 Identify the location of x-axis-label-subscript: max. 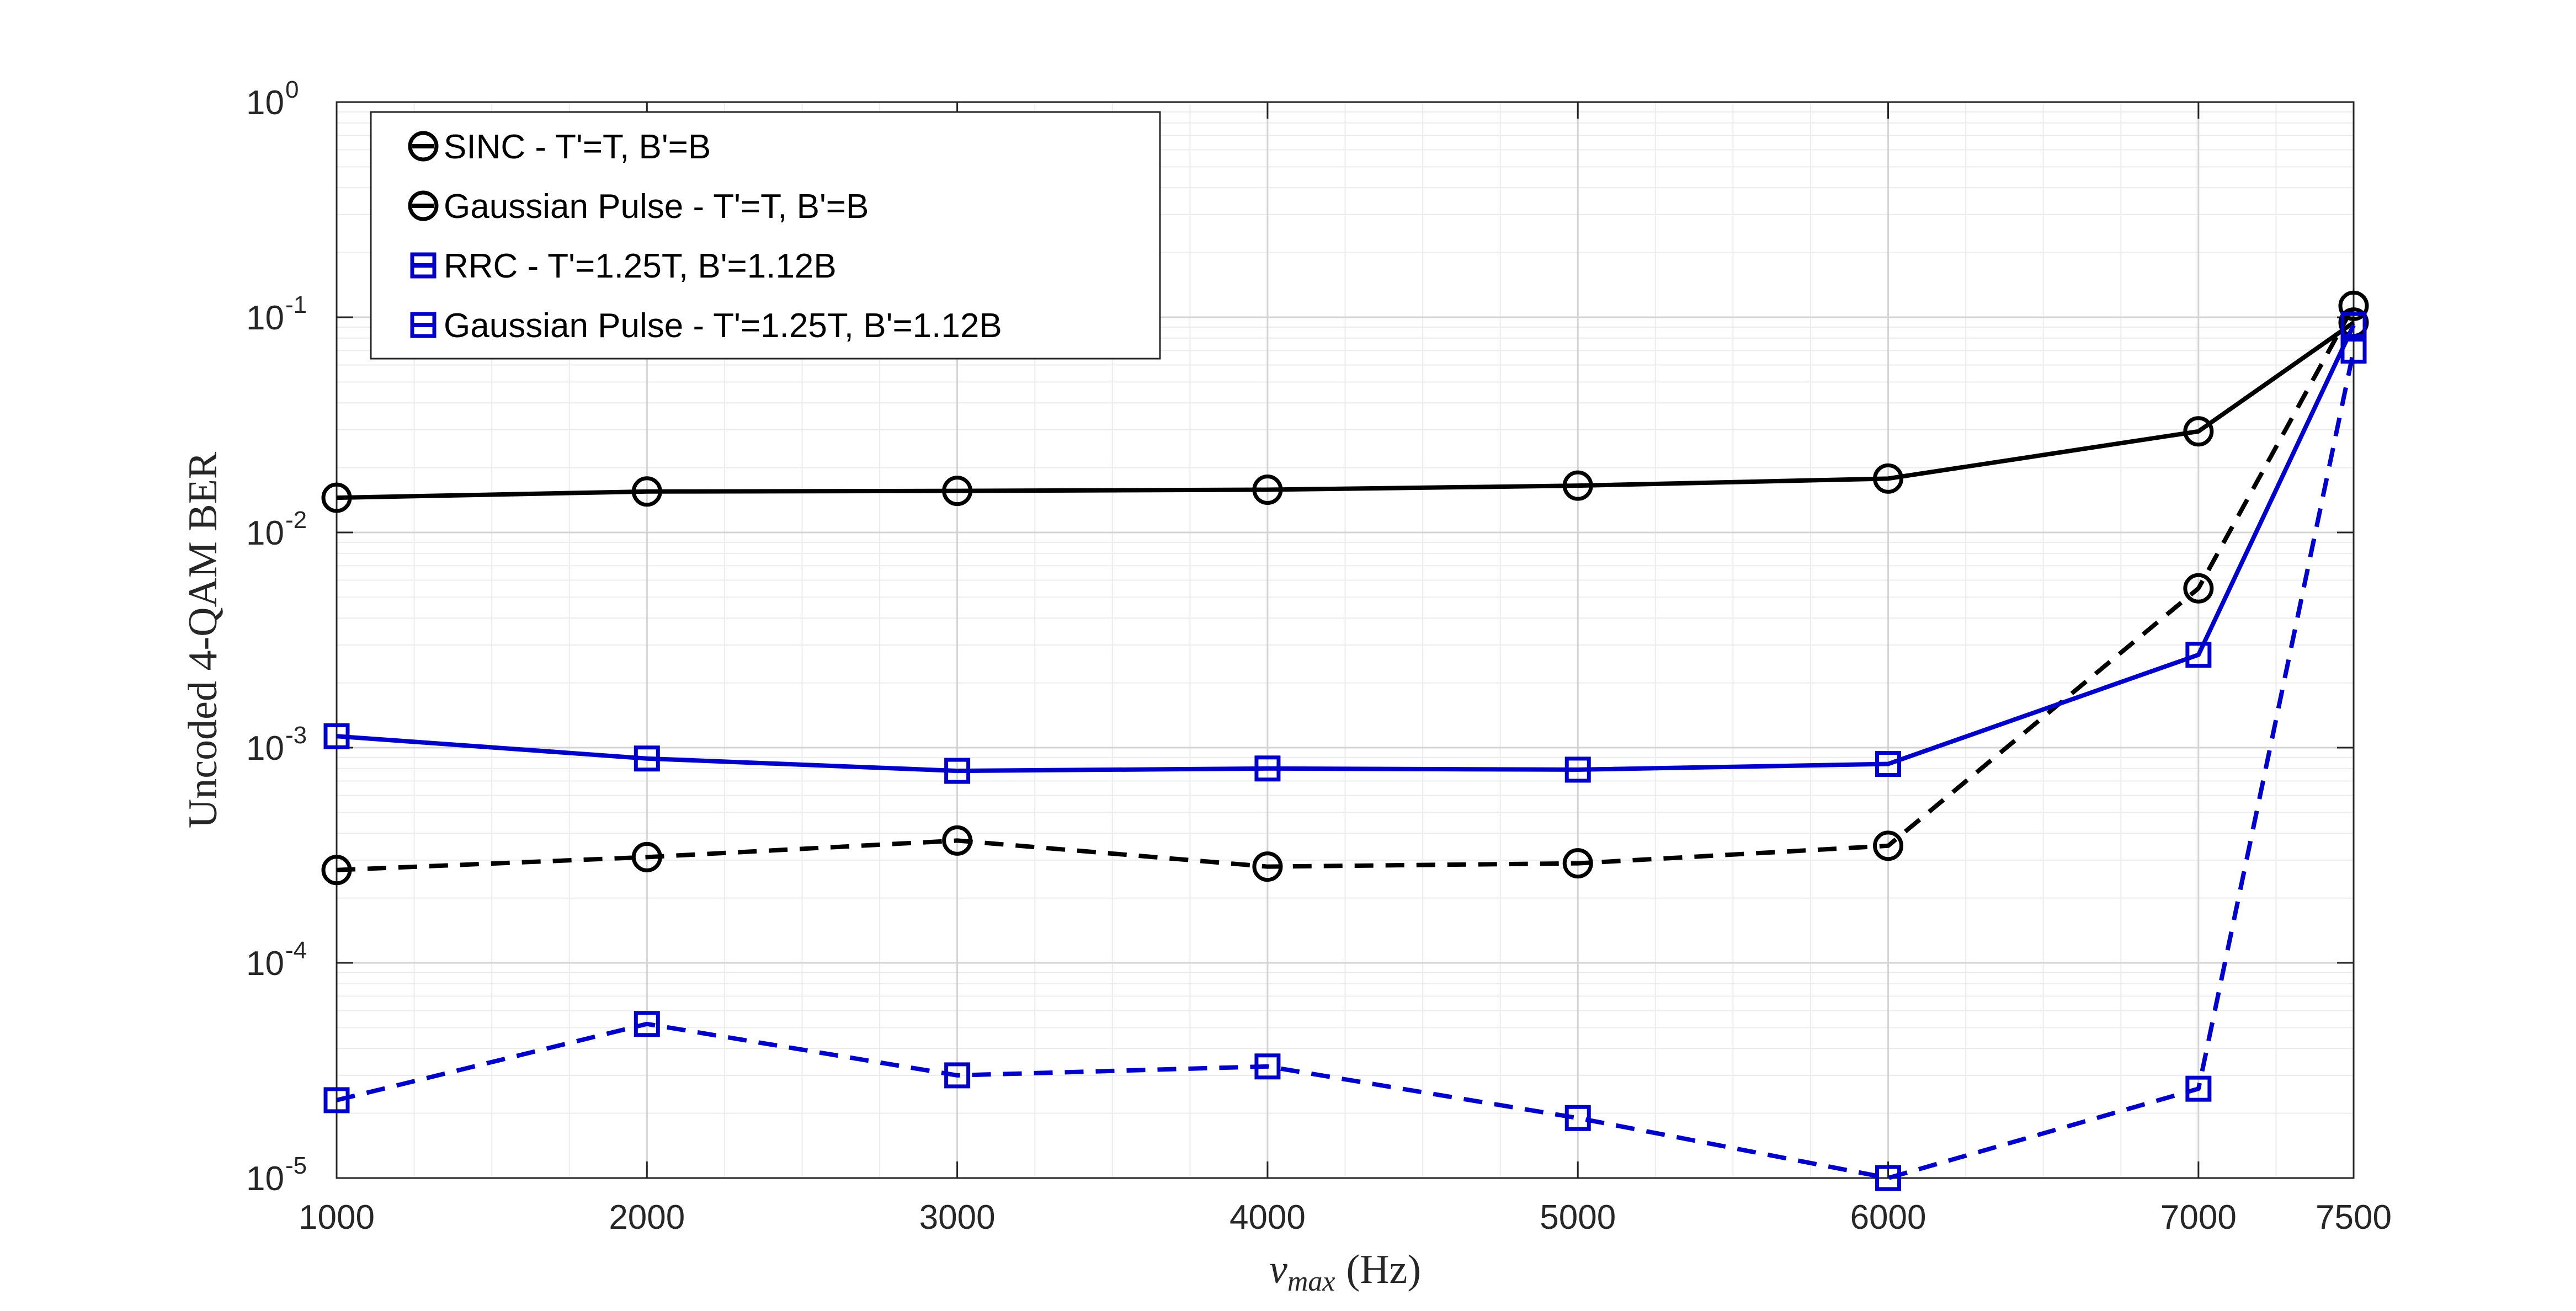
(1311, 1281).